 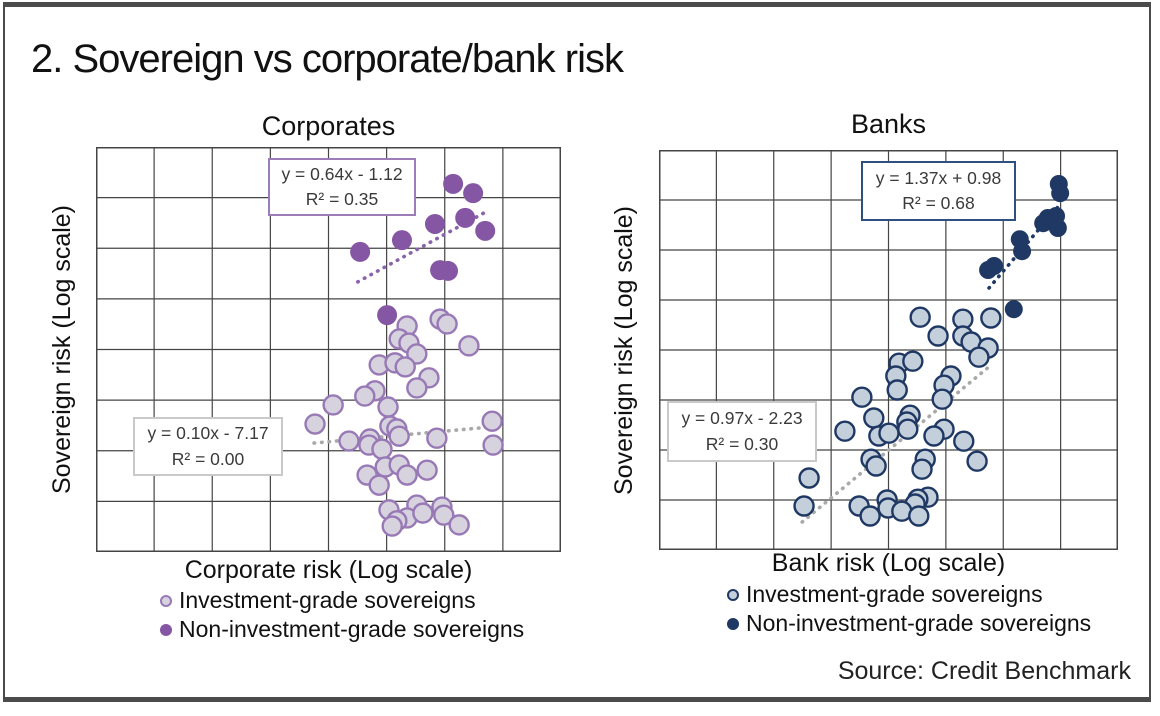 I want to click on corporates-chart-title: Corporates, so click(x=328, y=126).